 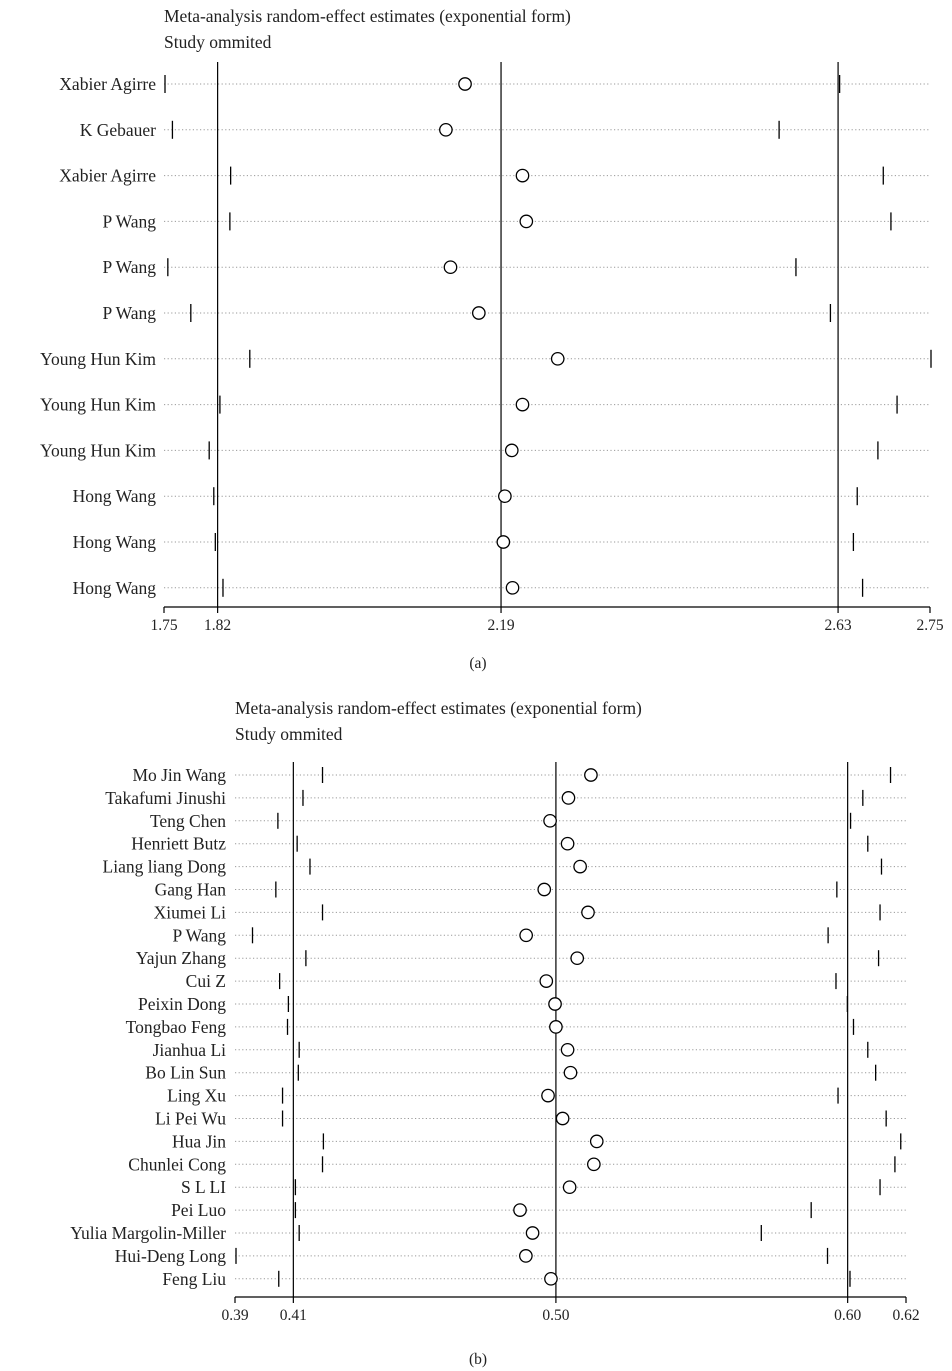 I want to click on study-label: Hui-Deng Long, so click(x=171, y=1256).